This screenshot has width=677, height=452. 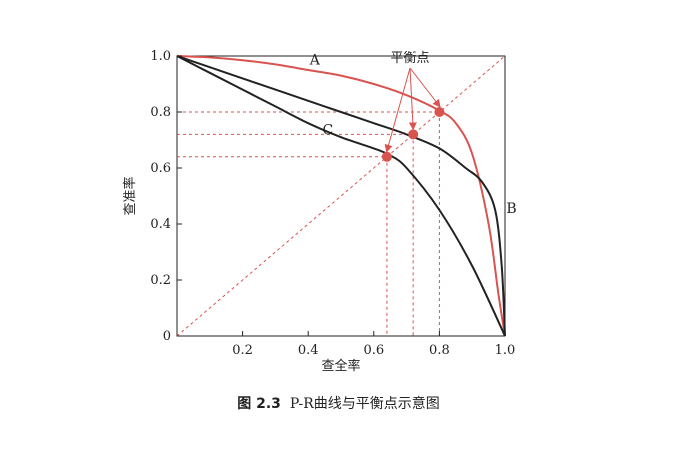 I want to click on x-axis-label: 查全率, so click(x=340, y=366).